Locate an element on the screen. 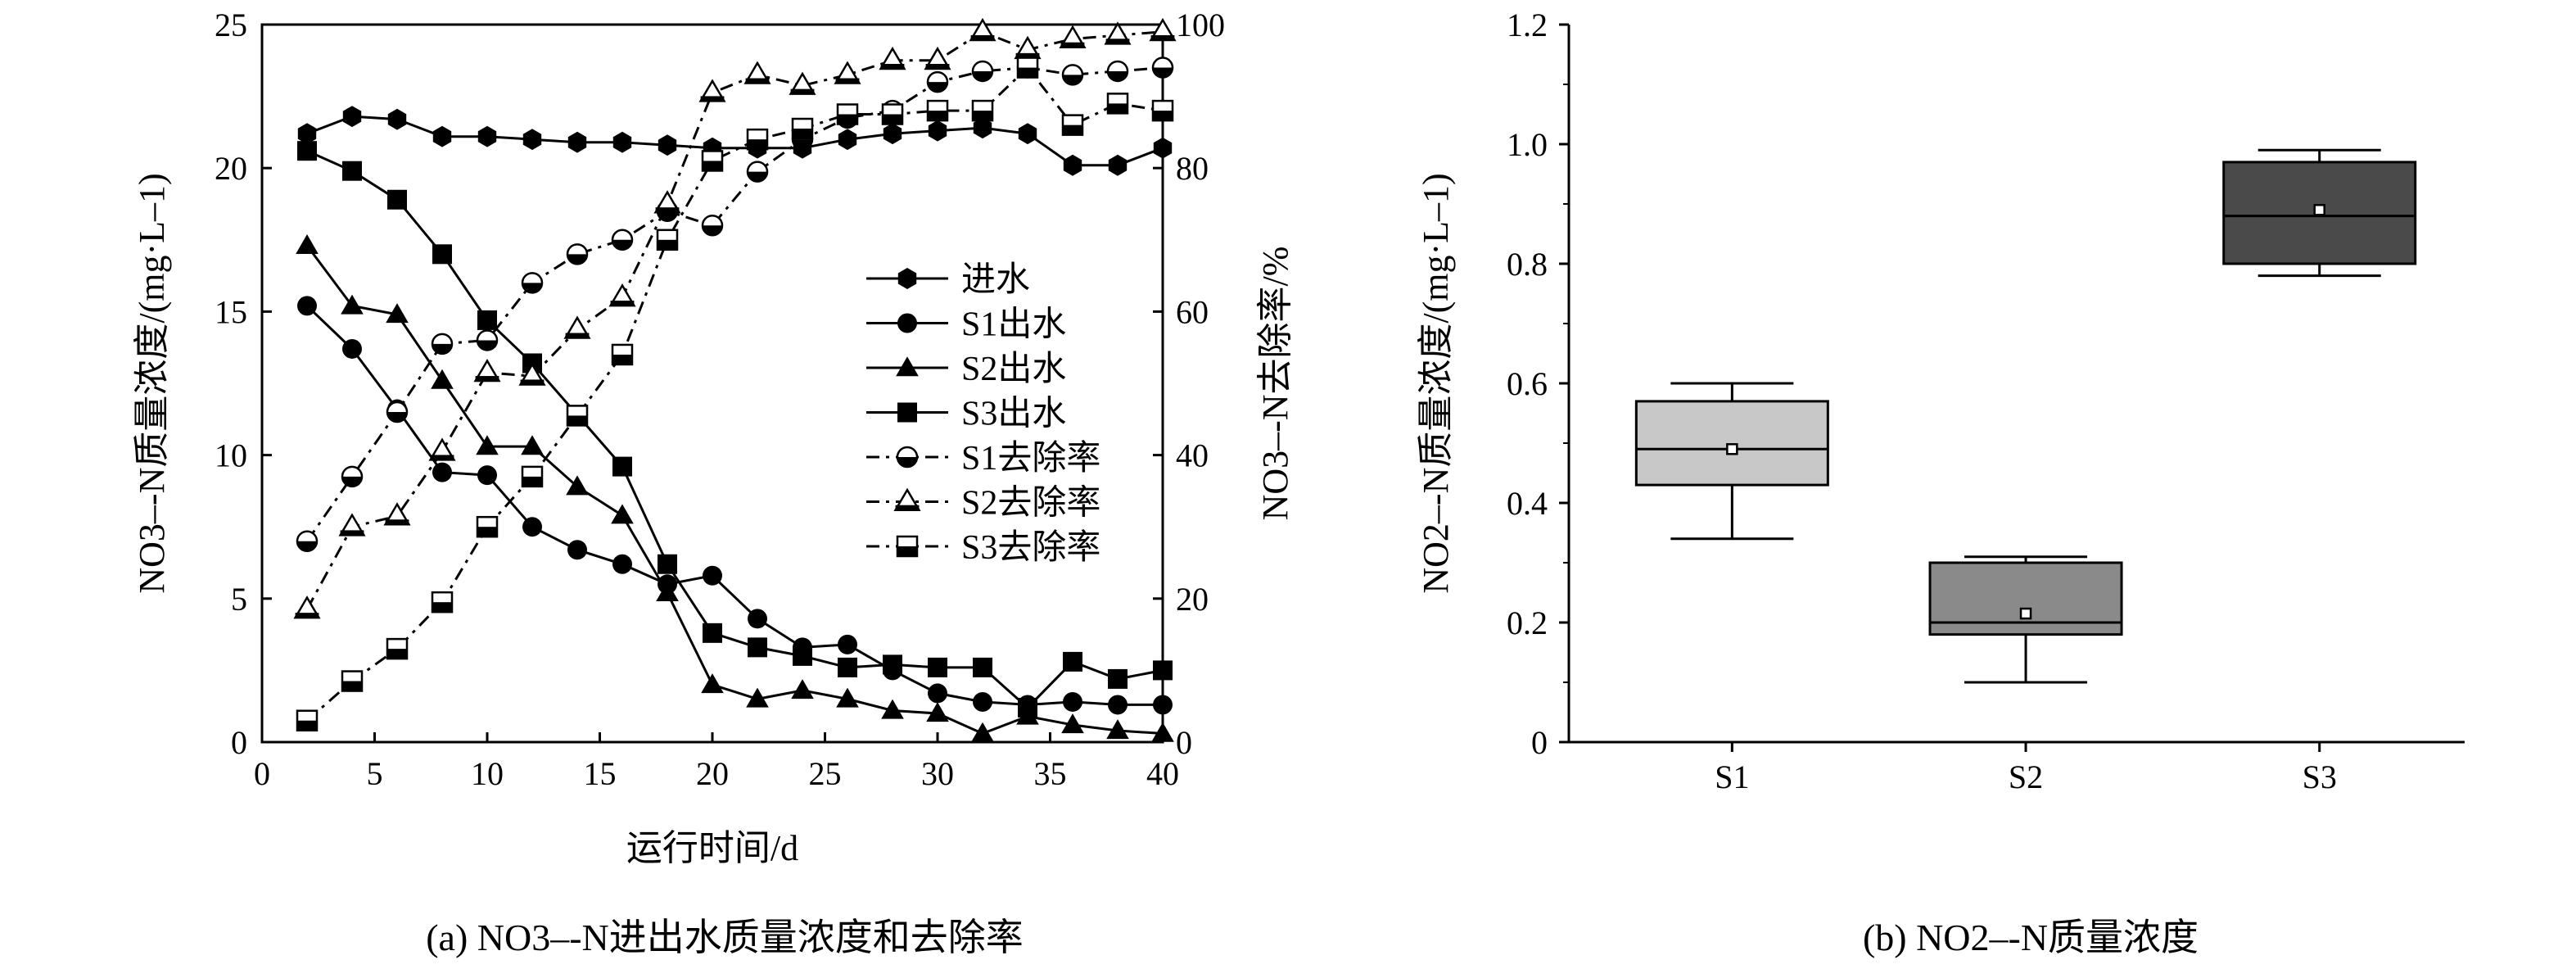 This screenshot has height=978, width=2576. legend-label: S2去除率 is located at coordinates (1030, 504).